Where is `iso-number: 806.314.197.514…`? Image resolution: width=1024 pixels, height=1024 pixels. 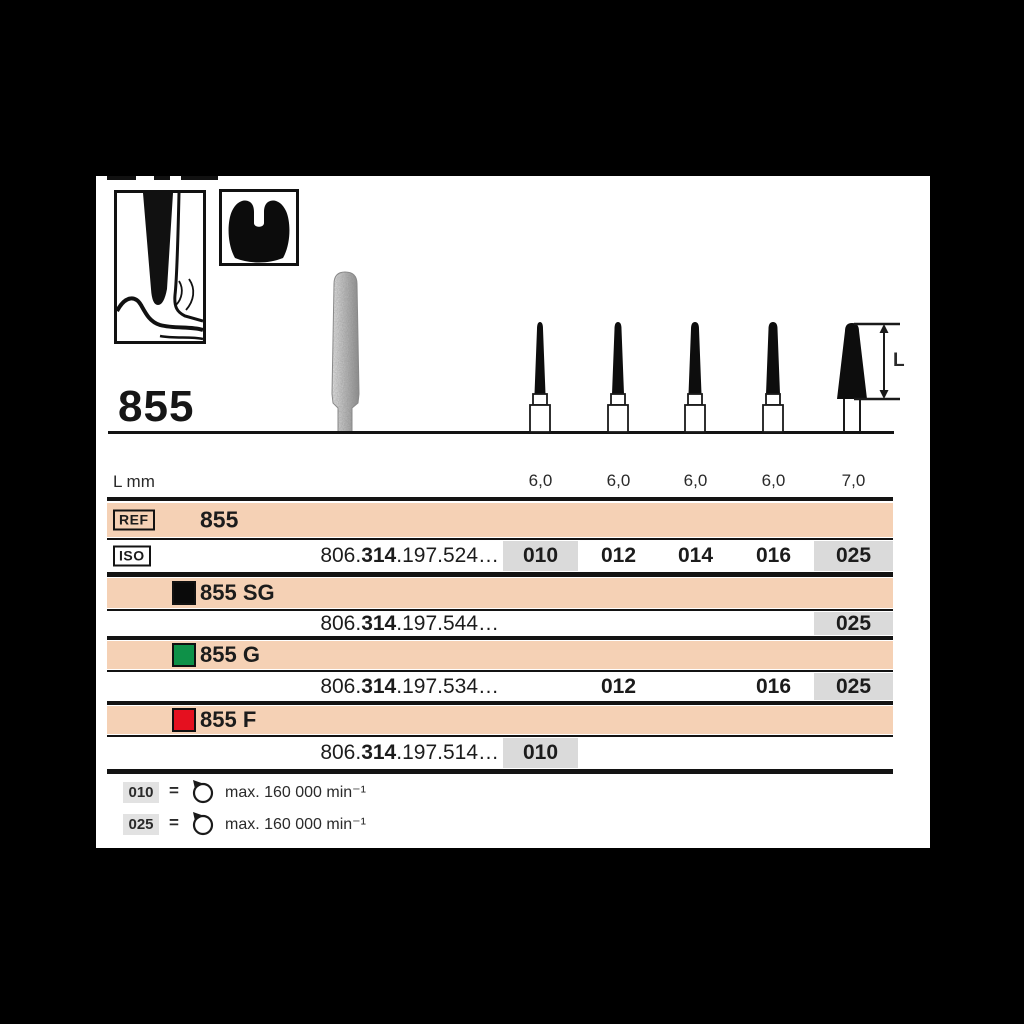
iso-number: 806.314.197.514… is located at coordinates (373, 753).